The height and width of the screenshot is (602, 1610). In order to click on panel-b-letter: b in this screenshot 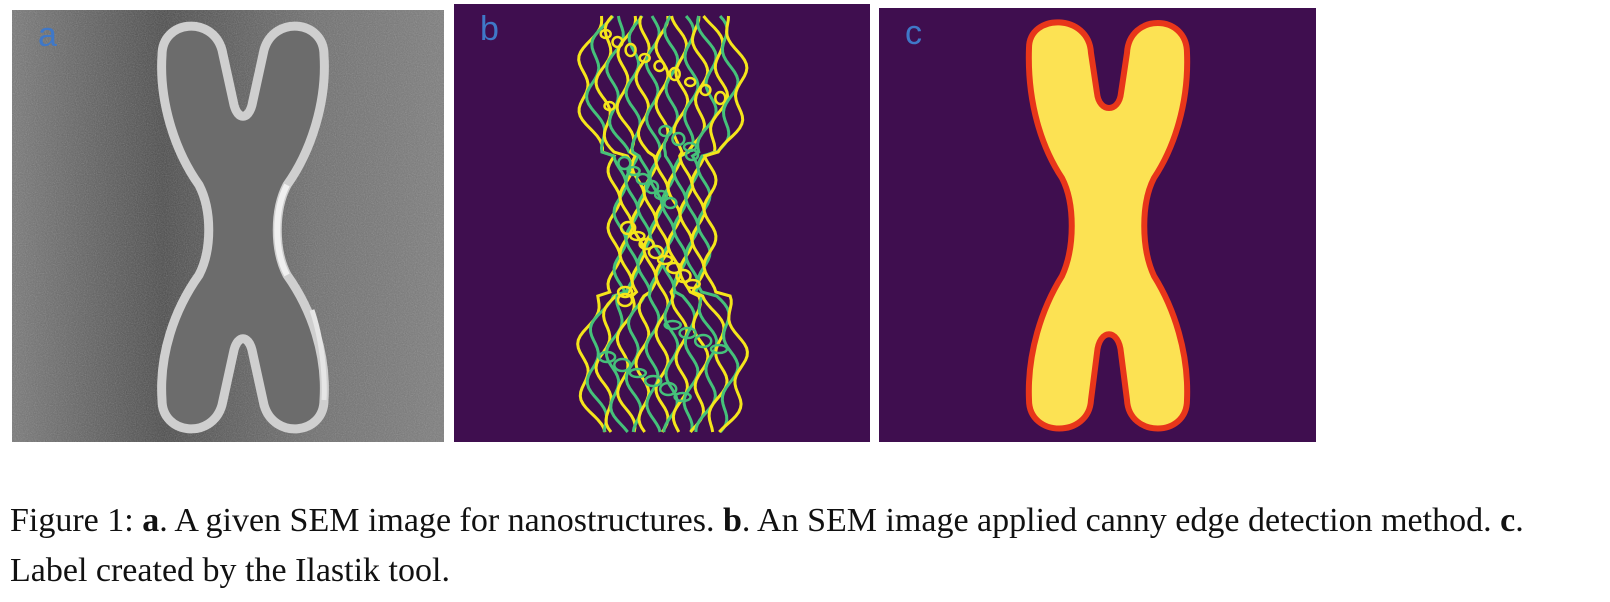, I will do `click(489, 29)`.